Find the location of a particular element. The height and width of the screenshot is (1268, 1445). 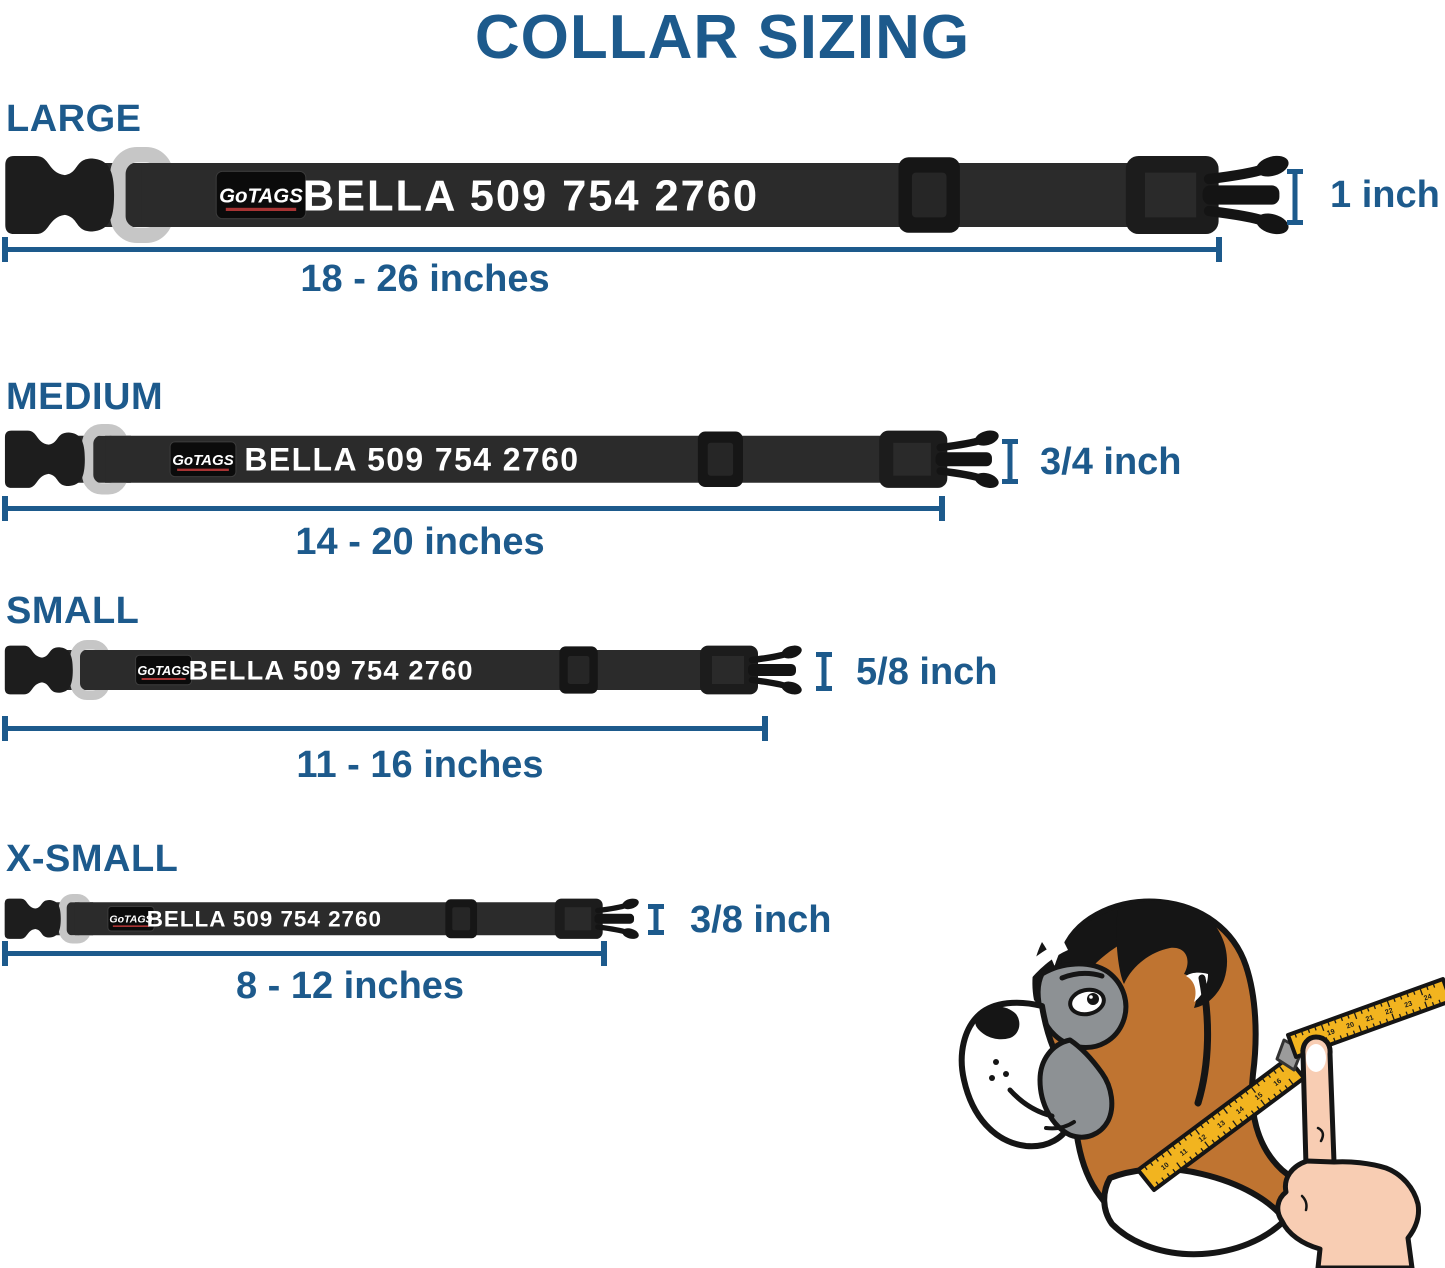

svg-text: 19 is located at coordinates (1331, 1032).